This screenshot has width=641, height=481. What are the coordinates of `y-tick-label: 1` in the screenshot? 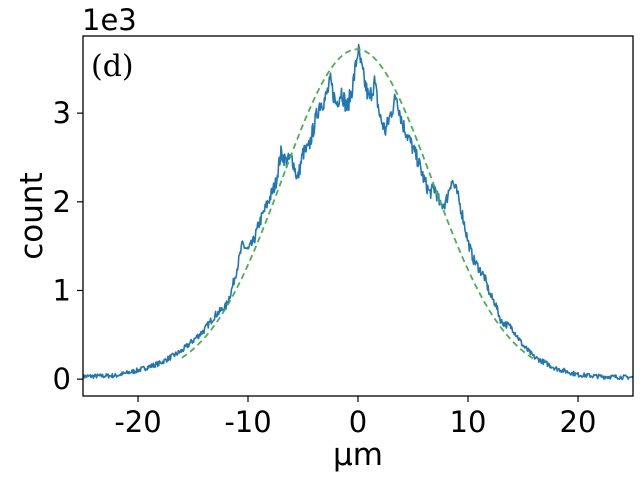 It's located at (62, 290).